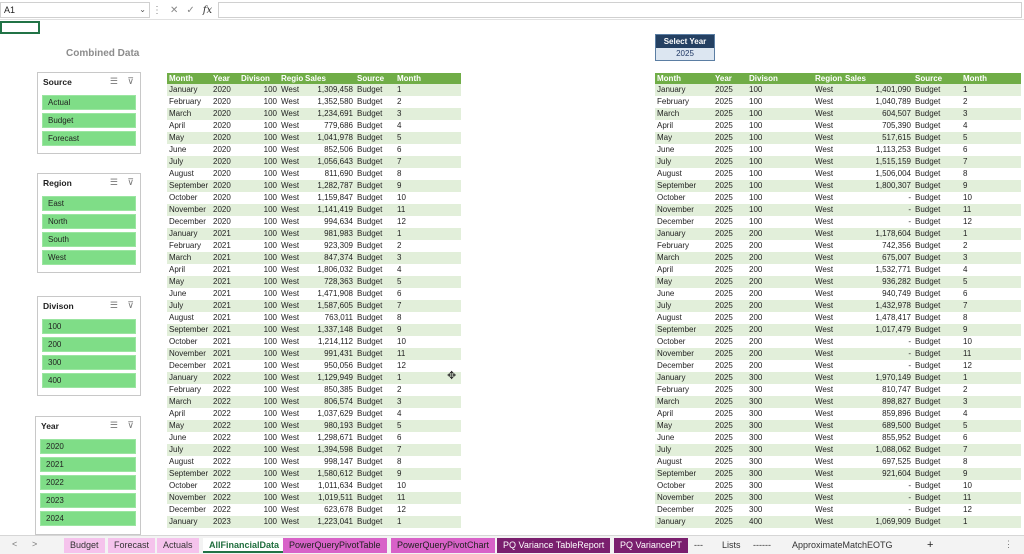  Describe the element at coordinates (329, 258) in the screenshot. I see `table-cell: 847,374` at that location.